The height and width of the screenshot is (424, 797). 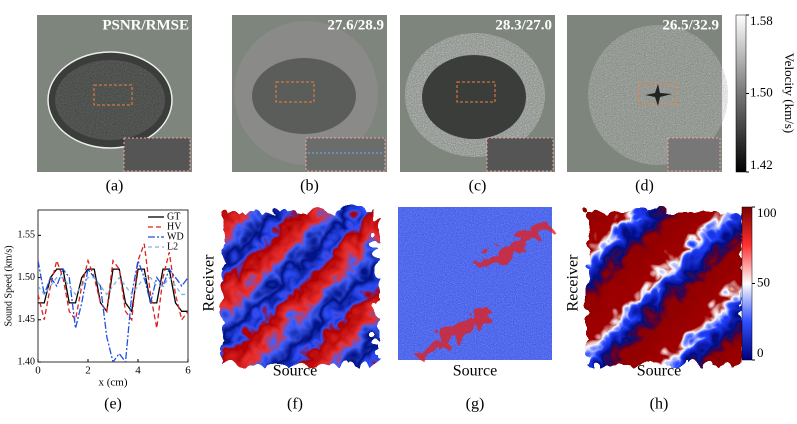 I want to click on panel-label: (g), so click(x=475, y=404).